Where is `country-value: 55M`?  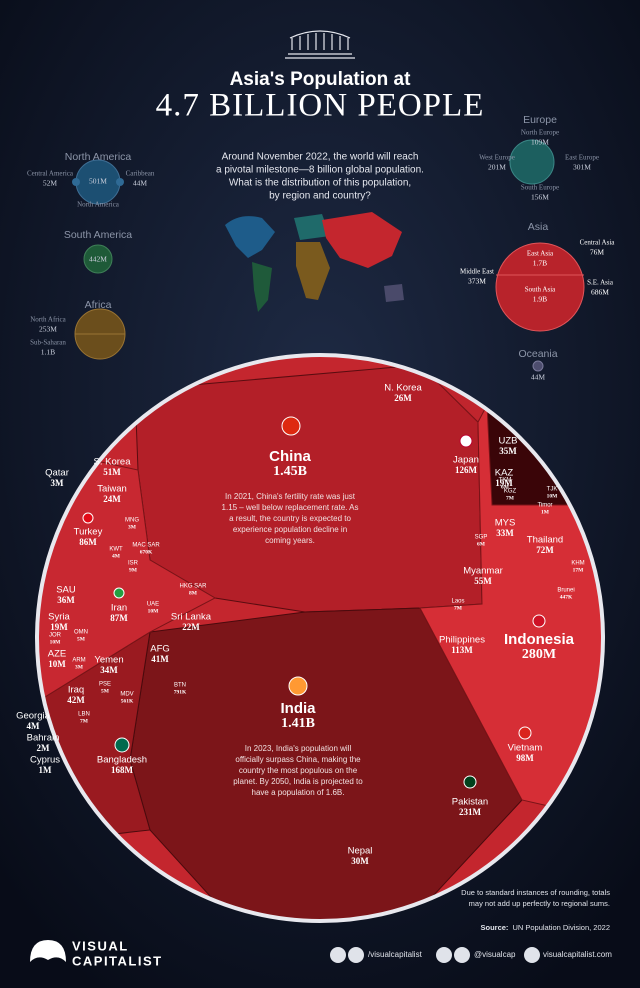 country-value: 55M is located at coordinates (483, 581).